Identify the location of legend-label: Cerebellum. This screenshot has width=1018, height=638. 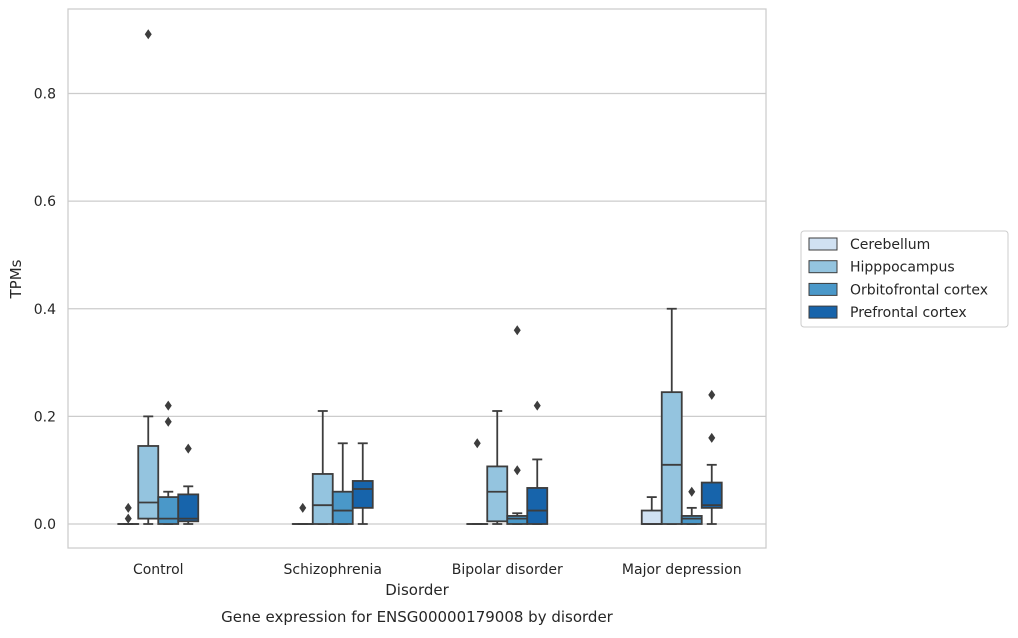
(890, 245).